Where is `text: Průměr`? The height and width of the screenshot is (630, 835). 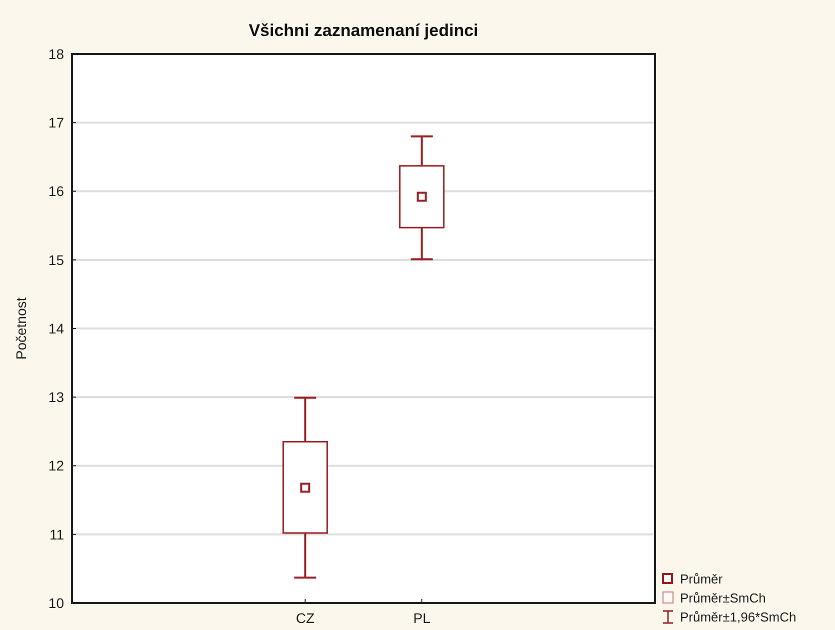
text: Průměr is located at coordinates (702, 579).